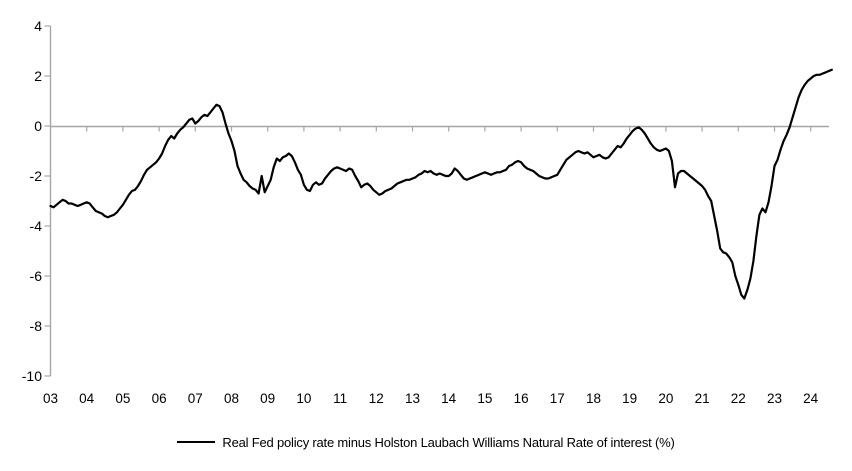  Describe the element at coordinates (195, 398) in the screenshot. I see `x-tick-label: 07` at that location.